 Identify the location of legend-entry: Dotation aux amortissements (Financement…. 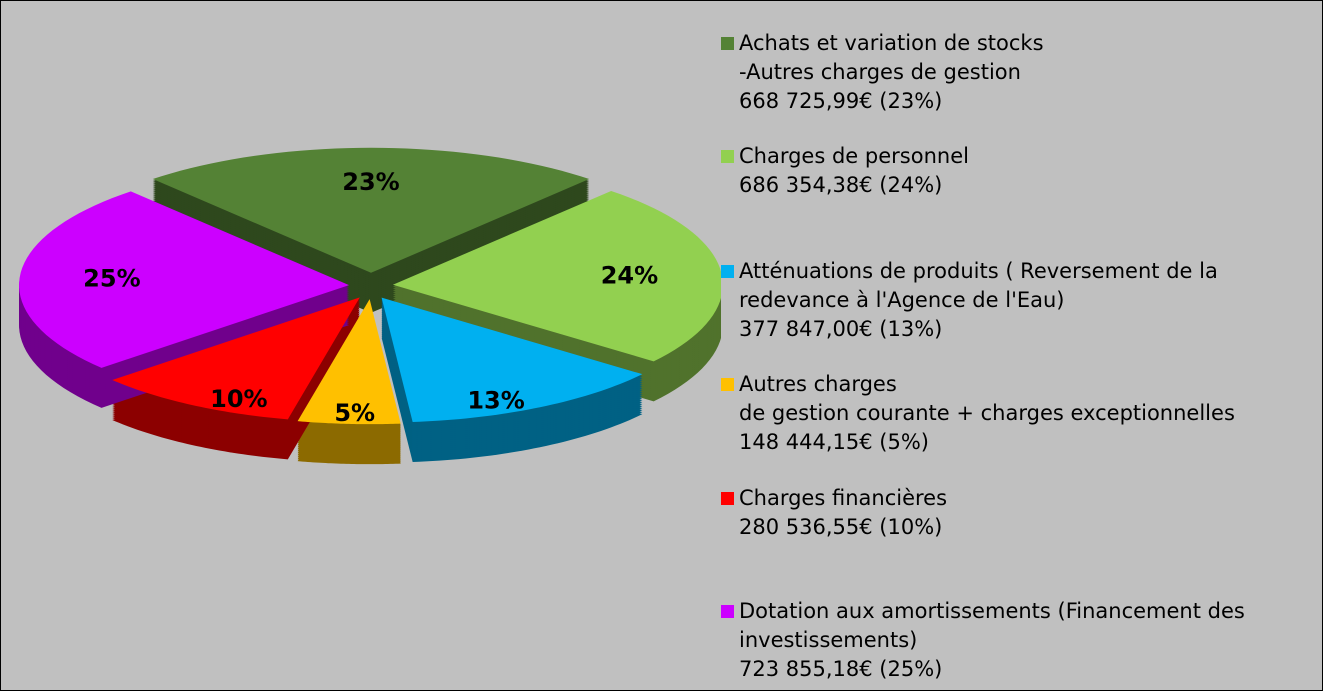
(983, 640).